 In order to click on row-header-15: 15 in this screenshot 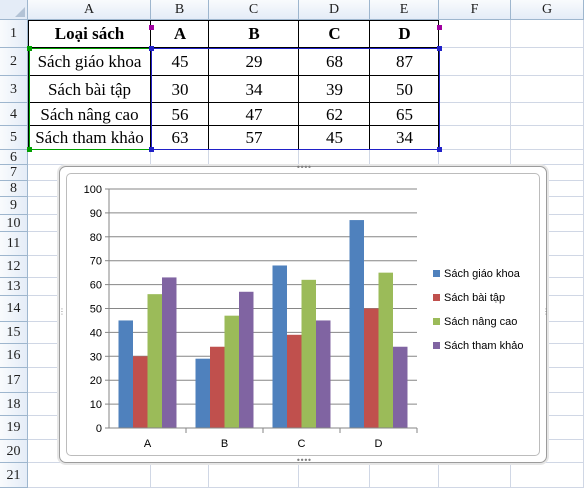, I will do `click(14, 333)`.